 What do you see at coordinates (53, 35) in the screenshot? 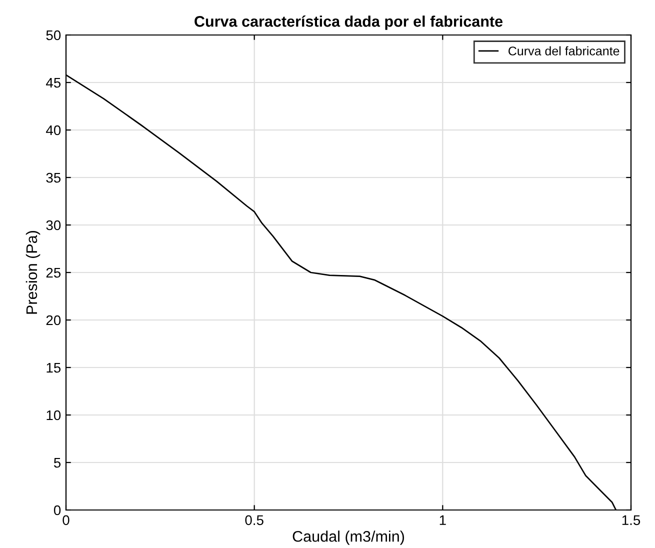
I see `y-tick-label: 50` at bounding box center [53, 35].